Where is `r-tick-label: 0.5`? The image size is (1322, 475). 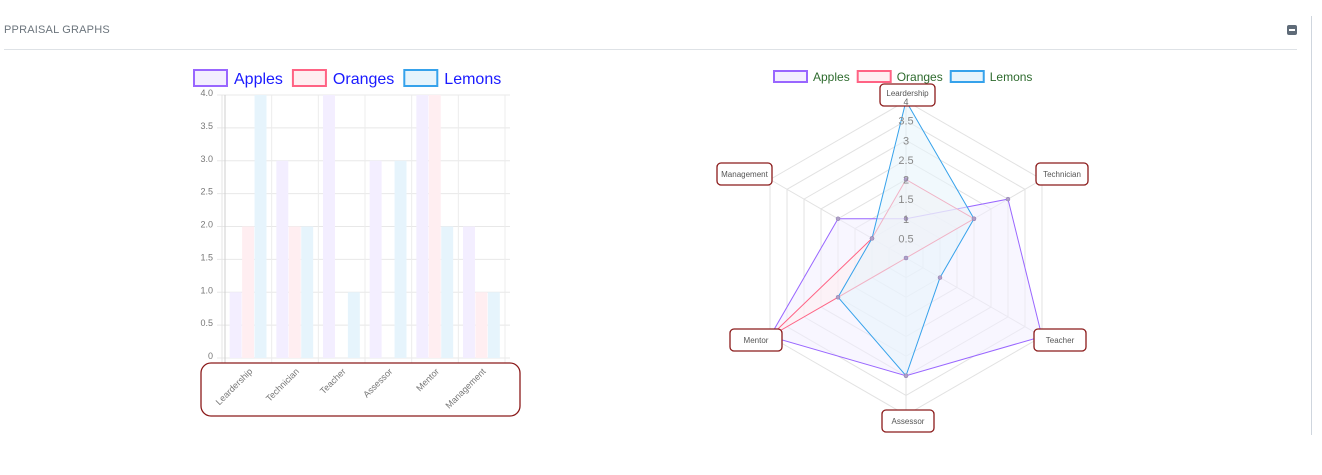 r-tick-label: 0.5 is located at coordinates (905, 239).